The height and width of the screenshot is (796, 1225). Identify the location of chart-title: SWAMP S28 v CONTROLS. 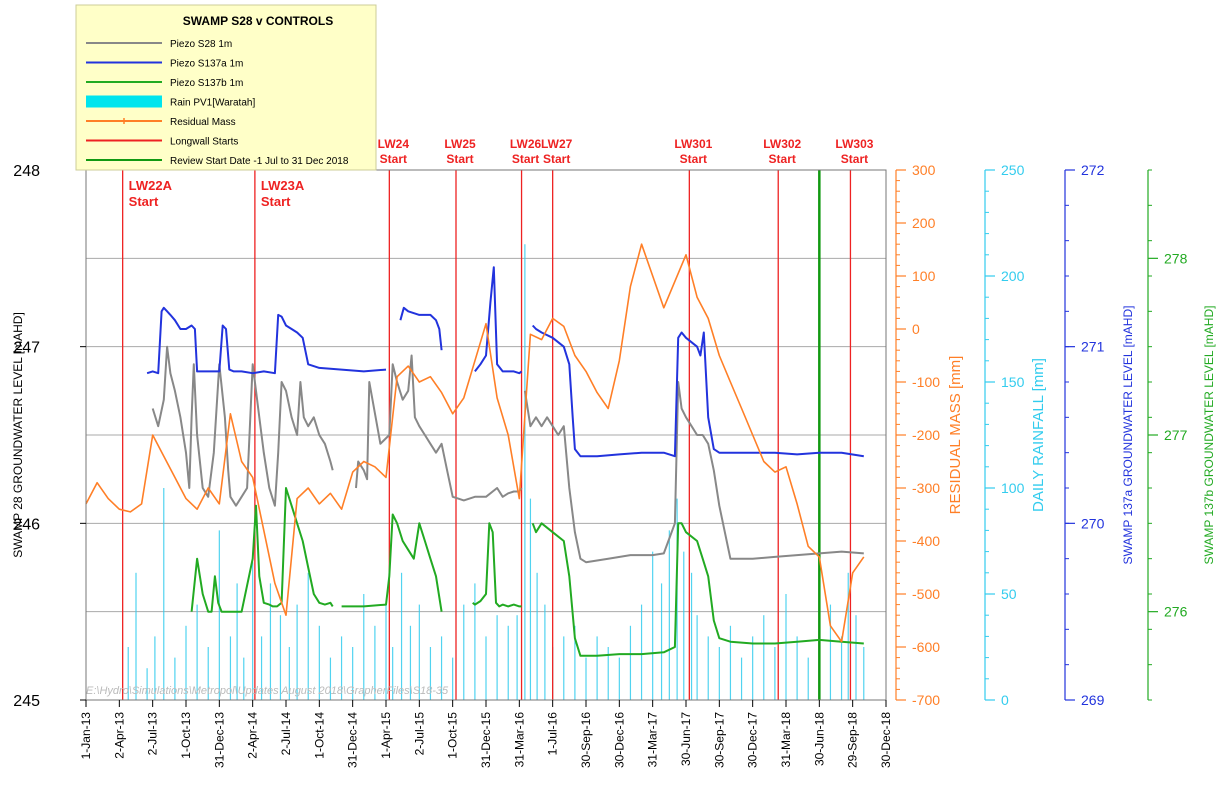
(258, 21).